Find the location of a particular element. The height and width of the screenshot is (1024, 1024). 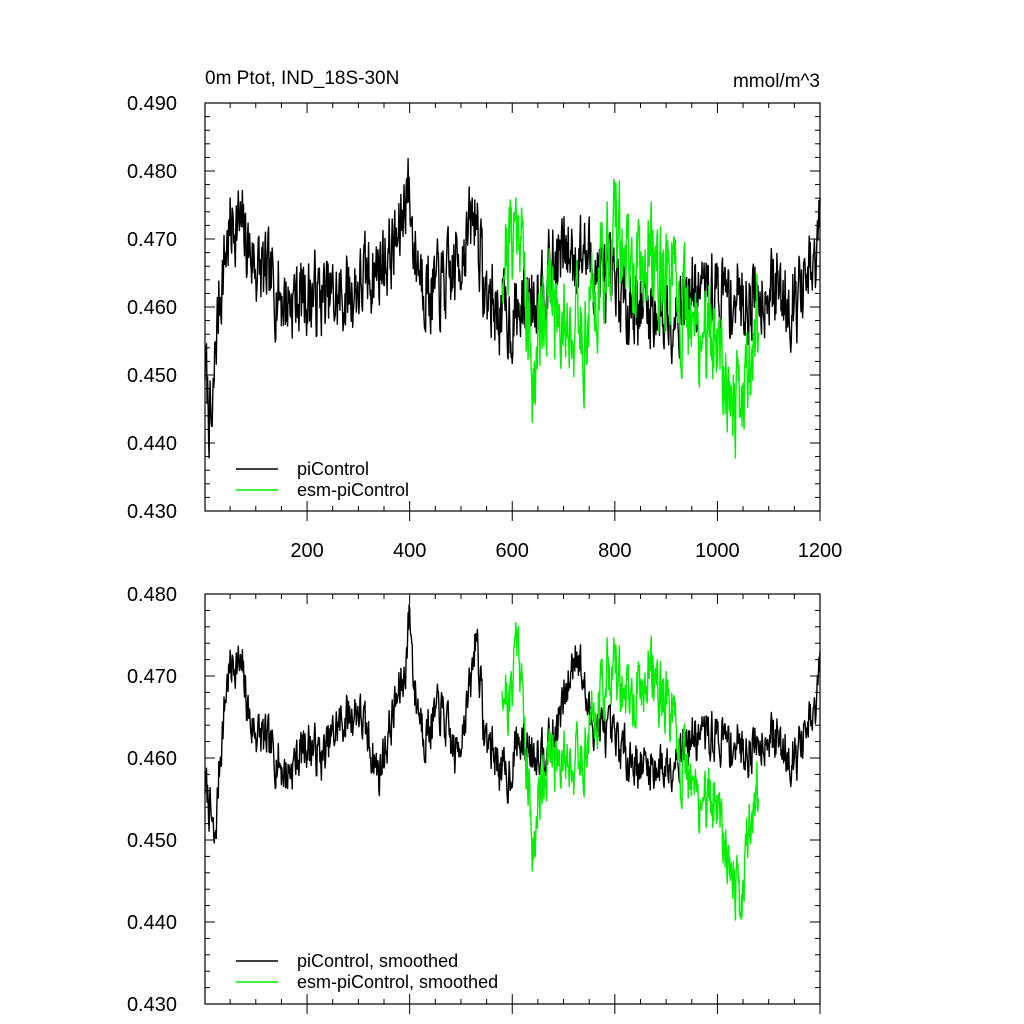

series-line-picontrol-smoothed is located at coordinates (512, 724).